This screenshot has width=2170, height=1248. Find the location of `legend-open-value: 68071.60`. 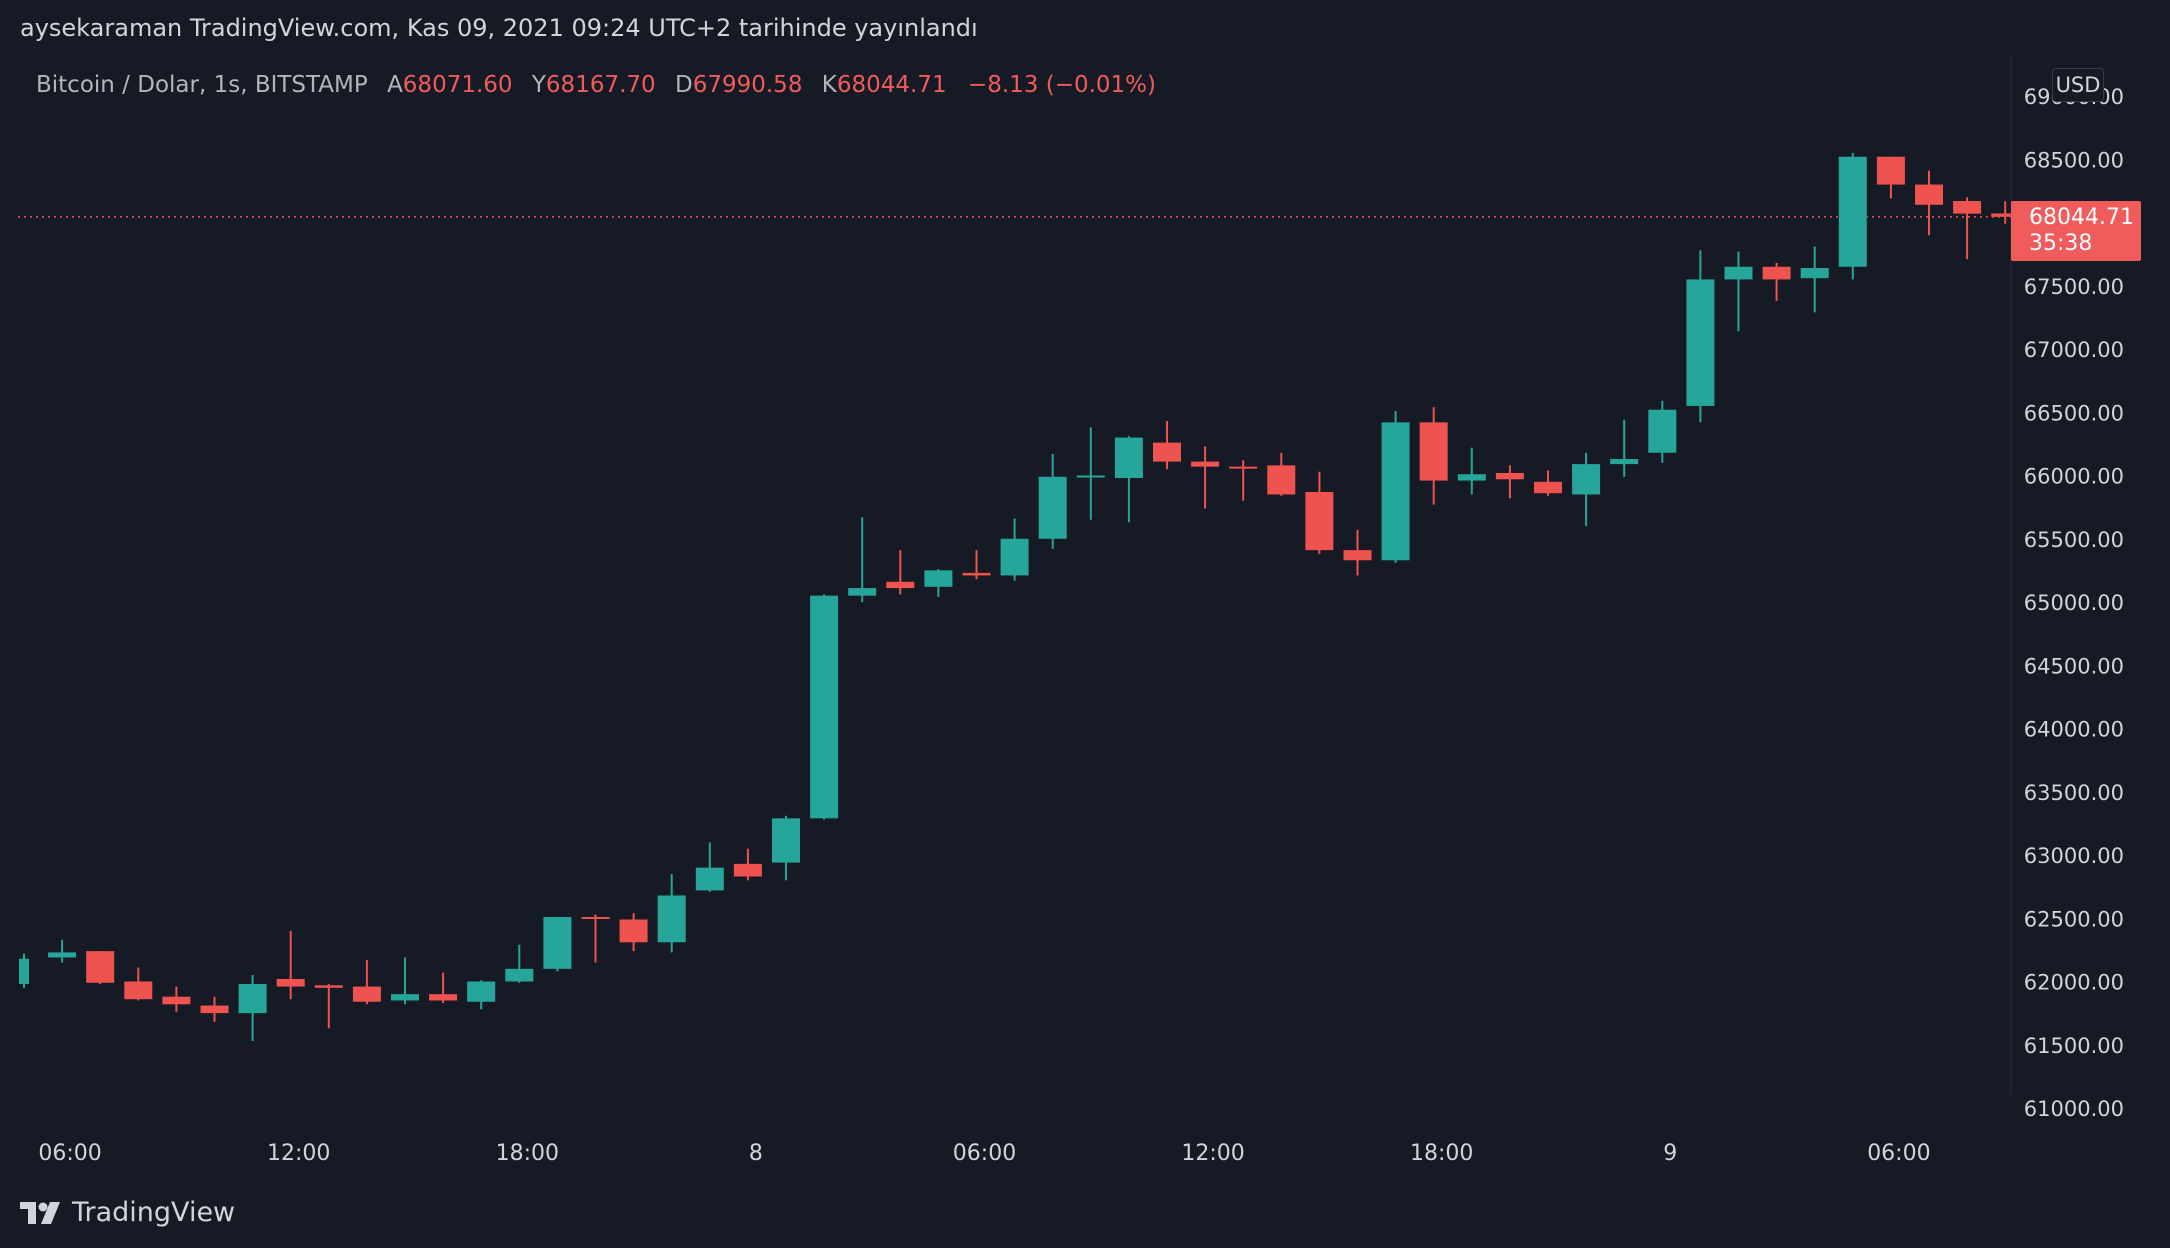

legend-open-value: 68071.60 is located at coordinates (457, 85).